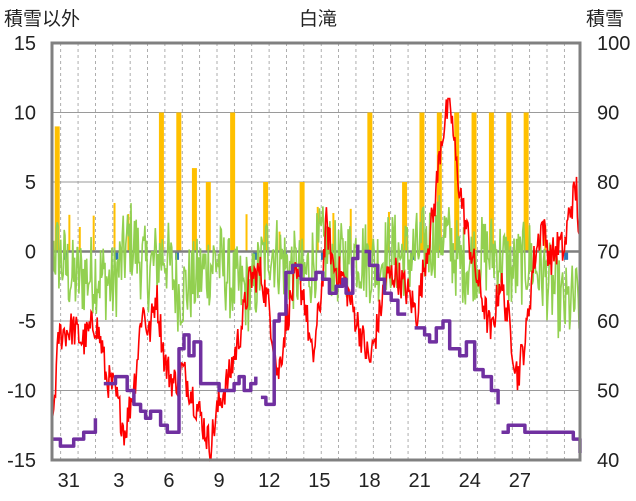 Image resolution: width=636 pixels, height=501 pixels. I want to click on x-tick: 6, so click(168, 481).